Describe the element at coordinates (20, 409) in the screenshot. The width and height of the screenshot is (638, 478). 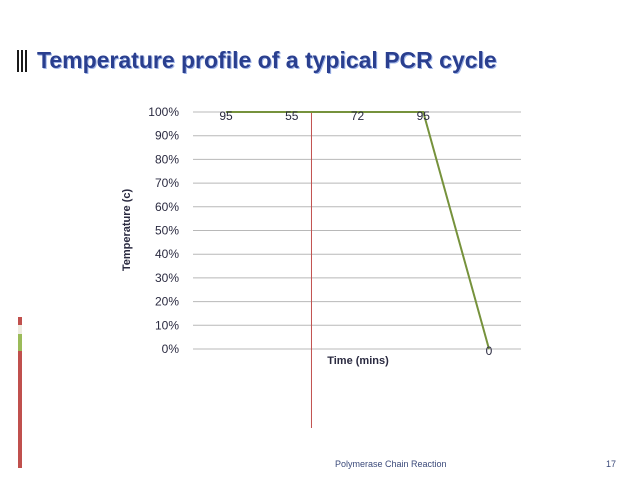
I see `accent-bar-red-long` at that location.